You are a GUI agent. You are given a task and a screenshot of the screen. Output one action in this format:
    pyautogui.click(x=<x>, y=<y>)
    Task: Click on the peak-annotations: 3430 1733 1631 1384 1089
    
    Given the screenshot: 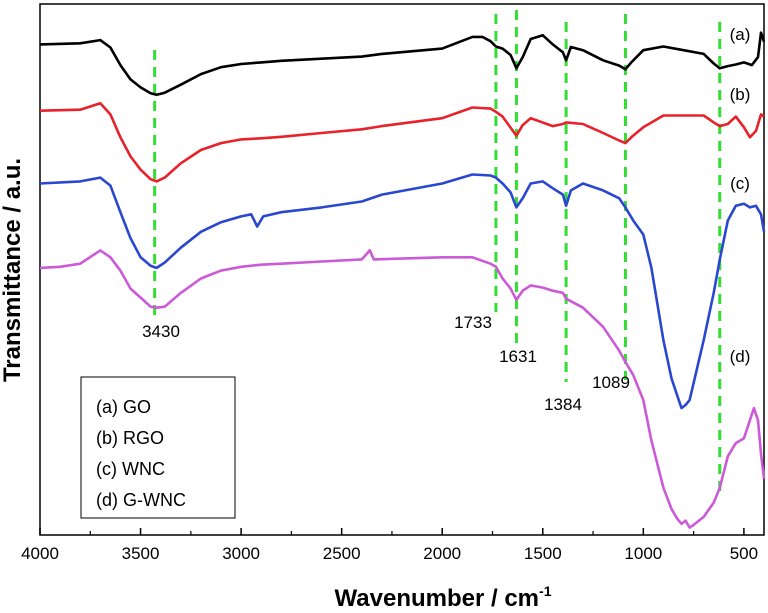 What is the action you would take?
    pyautogui.click(x=386, y=363)
    